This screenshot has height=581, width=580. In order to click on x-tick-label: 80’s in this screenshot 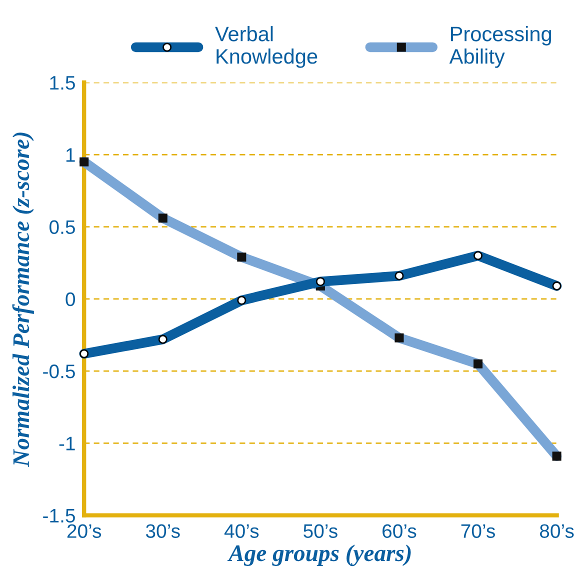, I will do `click(557, 531)`.